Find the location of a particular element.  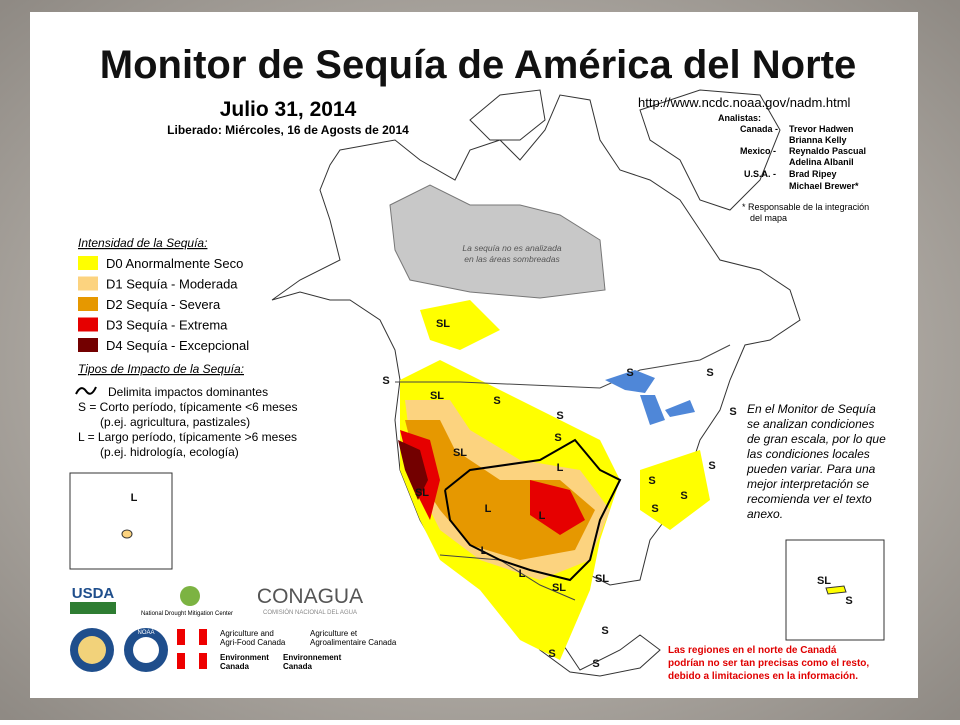

impact-line: (p.ej. hidrología, ecología) is located at coordinates (169, 452).